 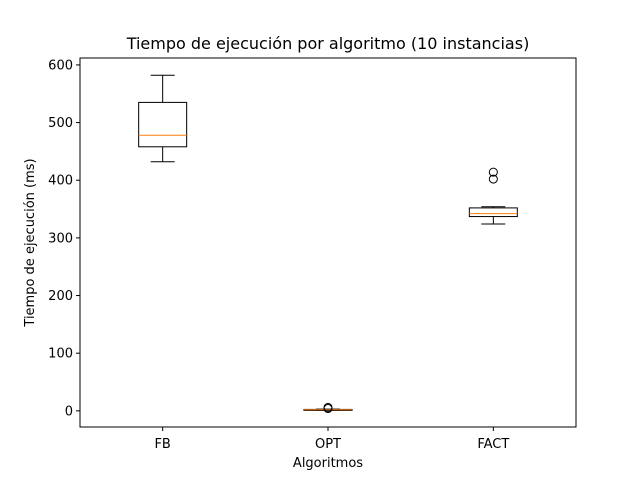 What do you see at coordinates (493, 196) in the screenshot?
I see `box-group-fact` at bounding box center [493, 196].